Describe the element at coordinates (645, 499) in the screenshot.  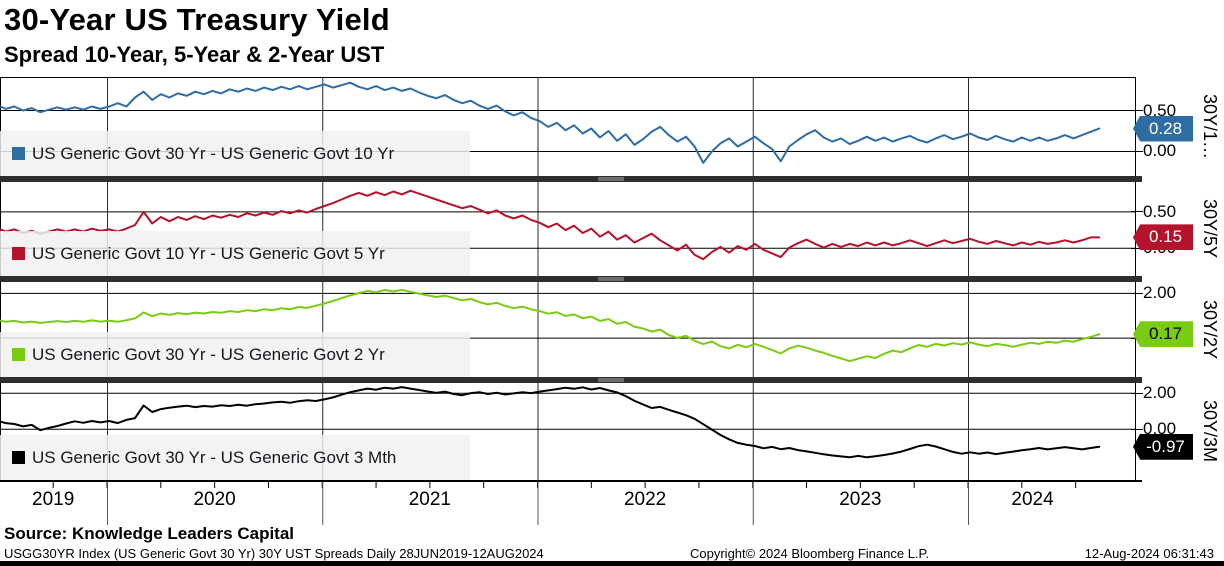
I see `x-axis-year-label: 2022` at that location.